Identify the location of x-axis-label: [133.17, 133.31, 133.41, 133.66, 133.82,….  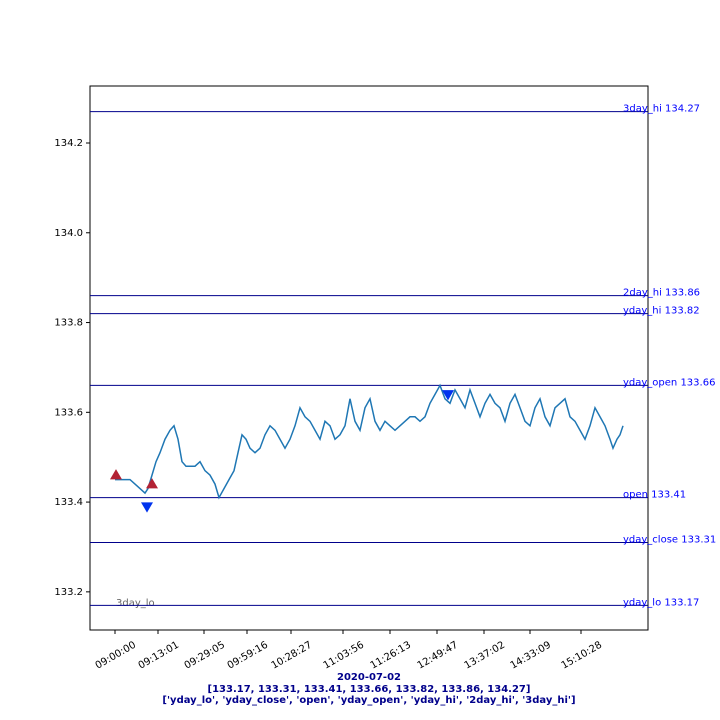
(369, 689).